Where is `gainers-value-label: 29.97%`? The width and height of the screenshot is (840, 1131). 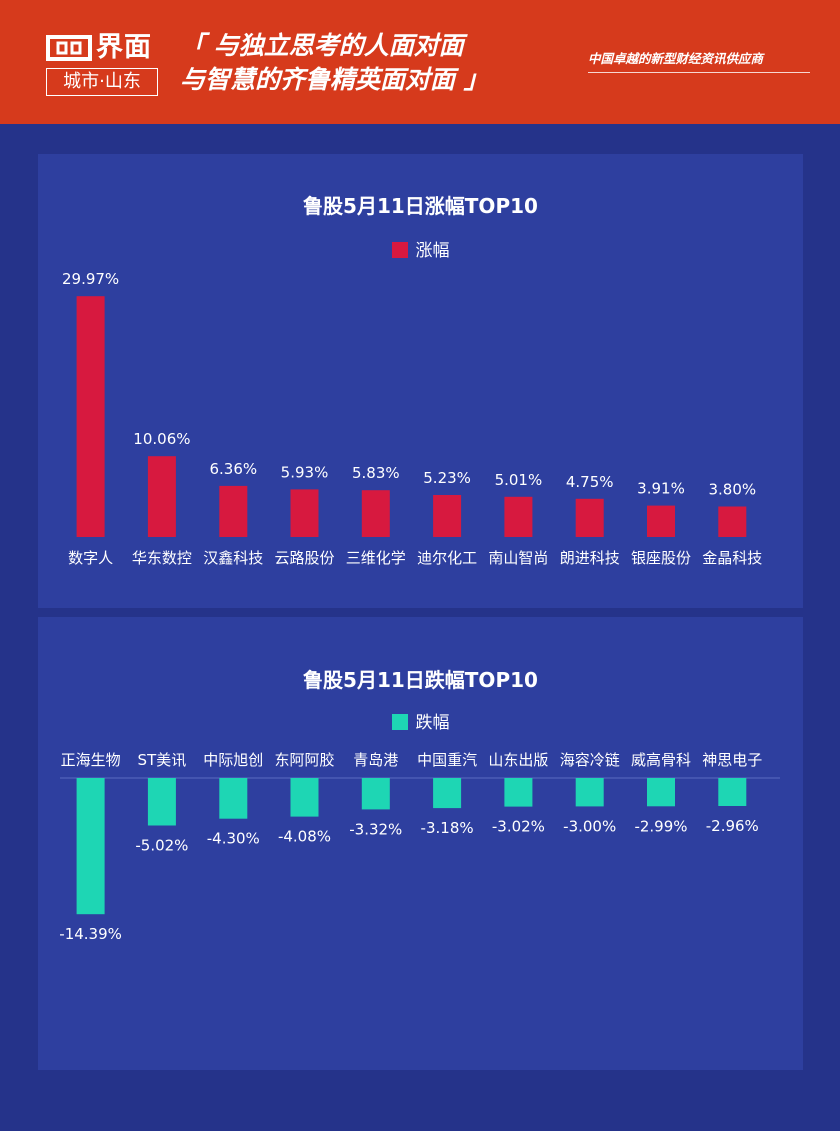
gainers-value-label: 29.97% is located at coordinates (90, 279).